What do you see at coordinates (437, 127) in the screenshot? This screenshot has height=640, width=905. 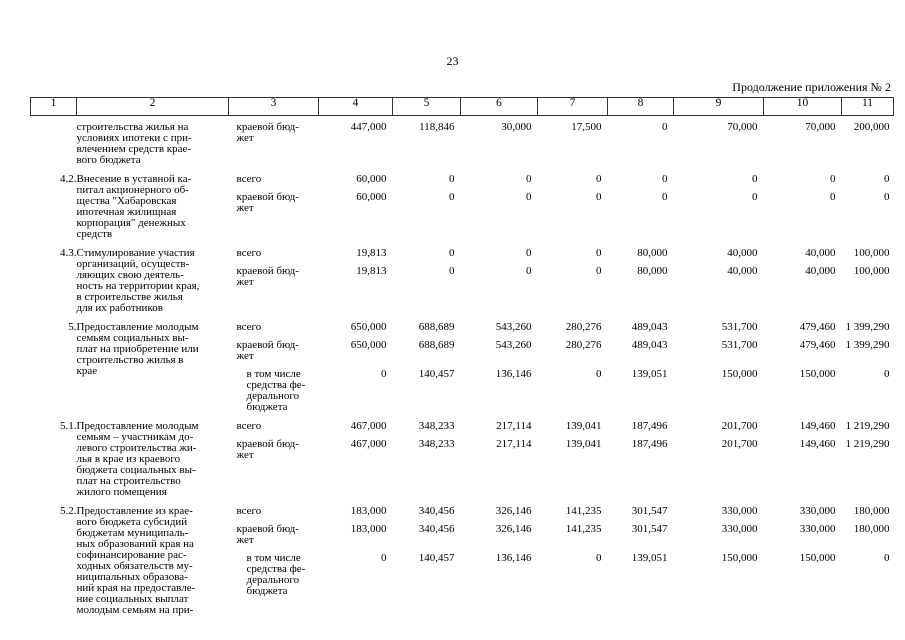 I see `amount-cell: 118,846` at bounding box center [437, 127].